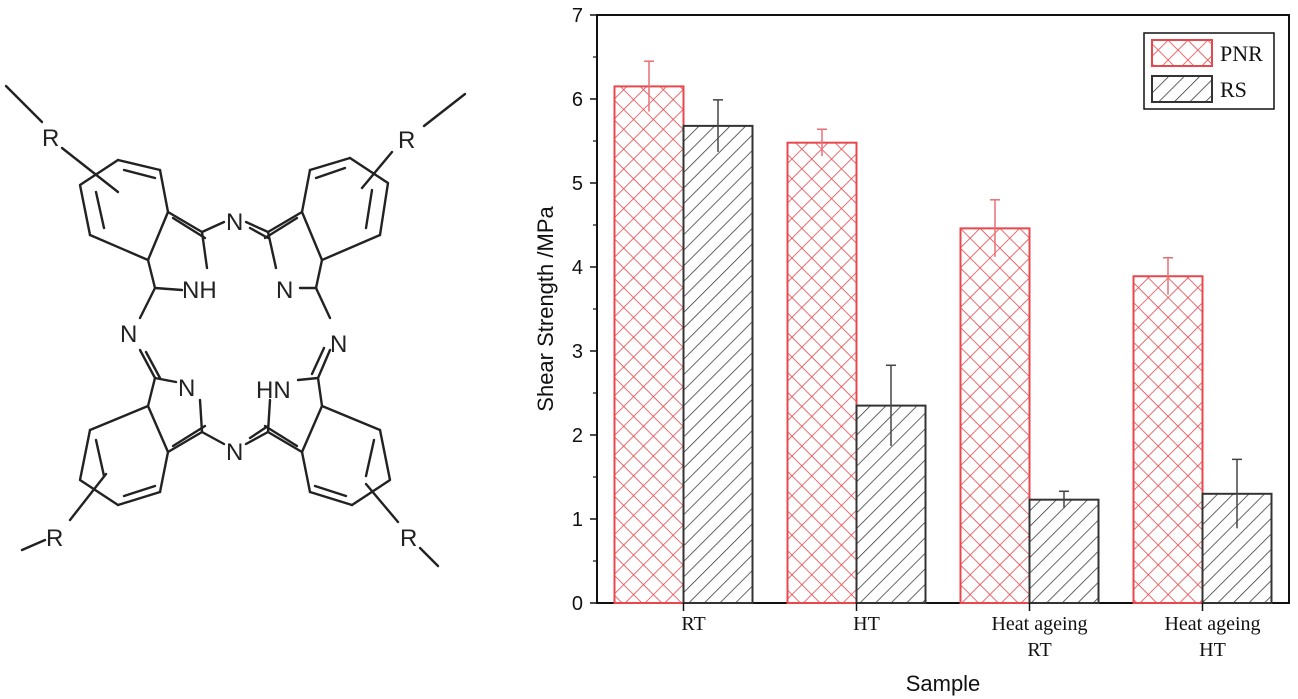 This screenshot has height=699, width=1298. Describe the element at coordinates (284, 290) in the screenshot. I see `atom-n-top-right: N` at that location.